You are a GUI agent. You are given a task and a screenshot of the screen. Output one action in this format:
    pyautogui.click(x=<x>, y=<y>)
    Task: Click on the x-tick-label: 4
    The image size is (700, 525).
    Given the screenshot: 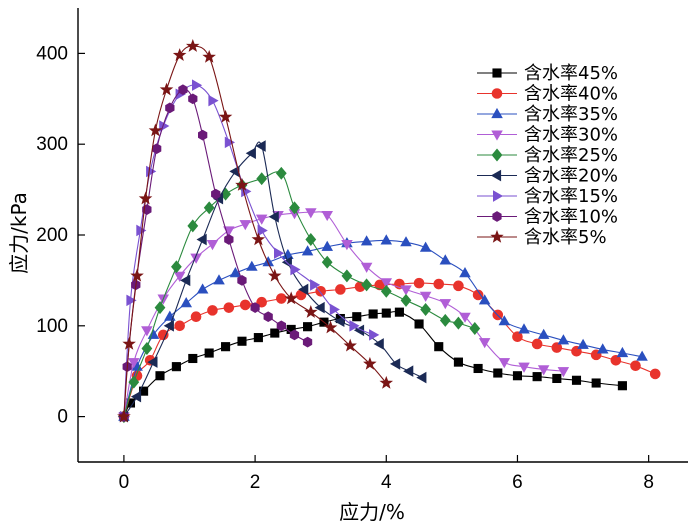 What is the action you would take?
    pyautogui.click(x=386, y=482)
    